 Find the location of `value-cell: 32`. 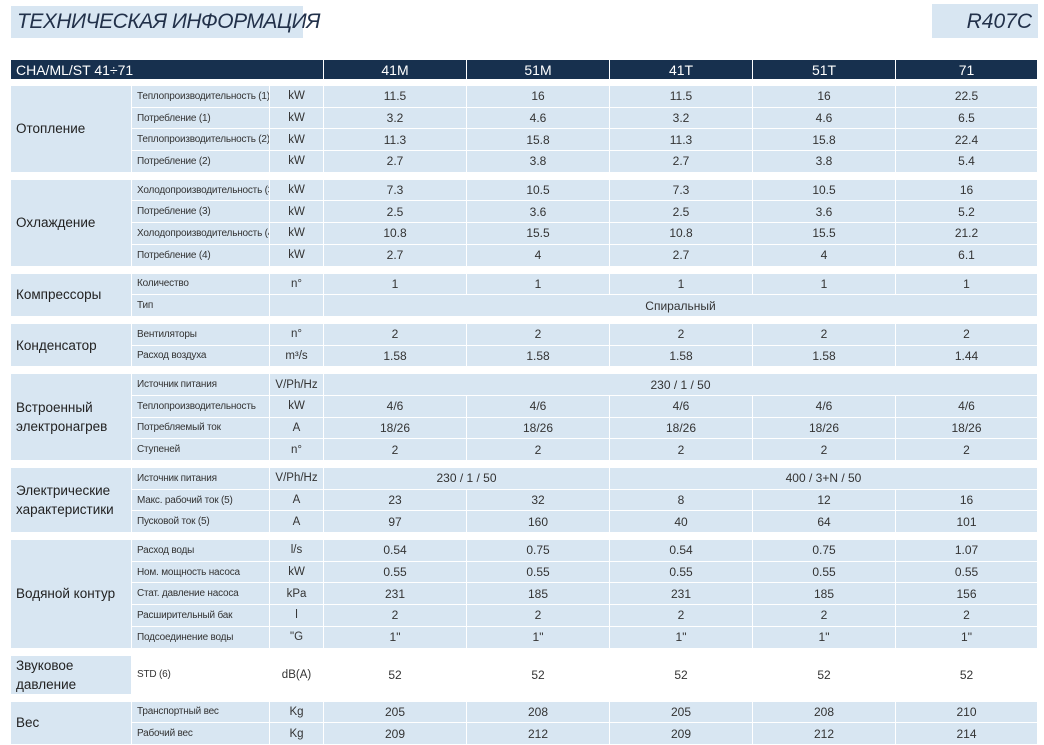

value-cell: 32 is located at coordinates (538, 500).